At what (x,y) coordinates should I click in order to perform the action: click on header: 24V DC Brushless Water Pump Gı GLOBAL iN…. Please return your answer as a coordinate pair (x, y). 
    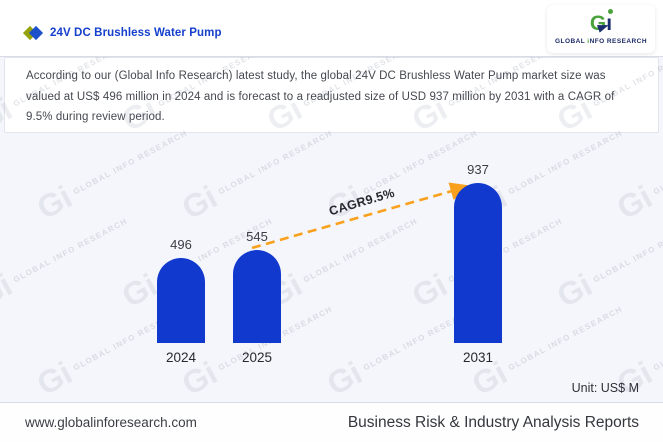
    Looking at the image, I should click on (331, 28).